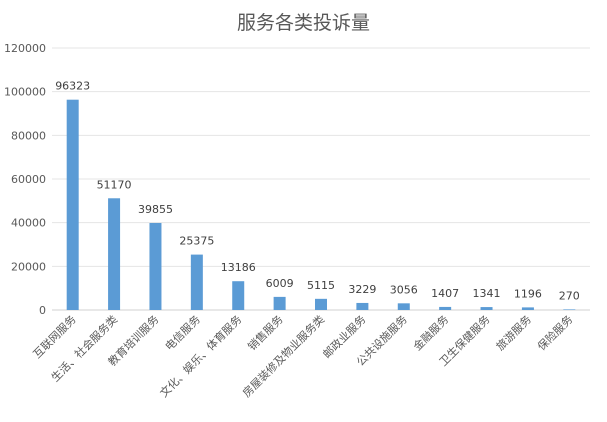 The height and width of the screenshot is (422, 607). What do you see at coordinates (265, 332) in the screenshot?
I see `x-tick-label: 销售服务` at bounding box center [265, 332].